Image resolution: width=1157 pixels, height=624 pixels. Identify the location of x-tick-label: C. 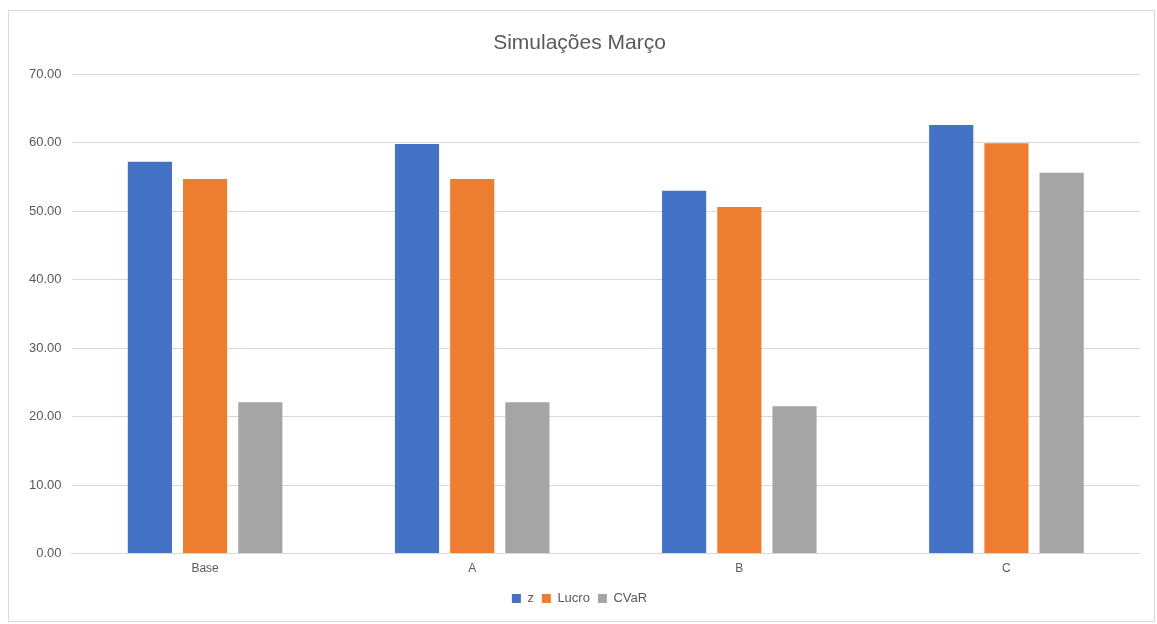
(1007, 568).